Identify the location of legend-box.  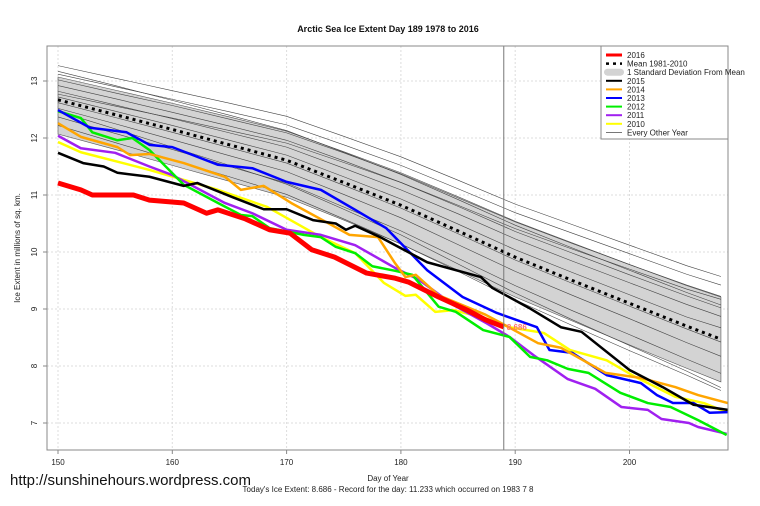
(664, 92).